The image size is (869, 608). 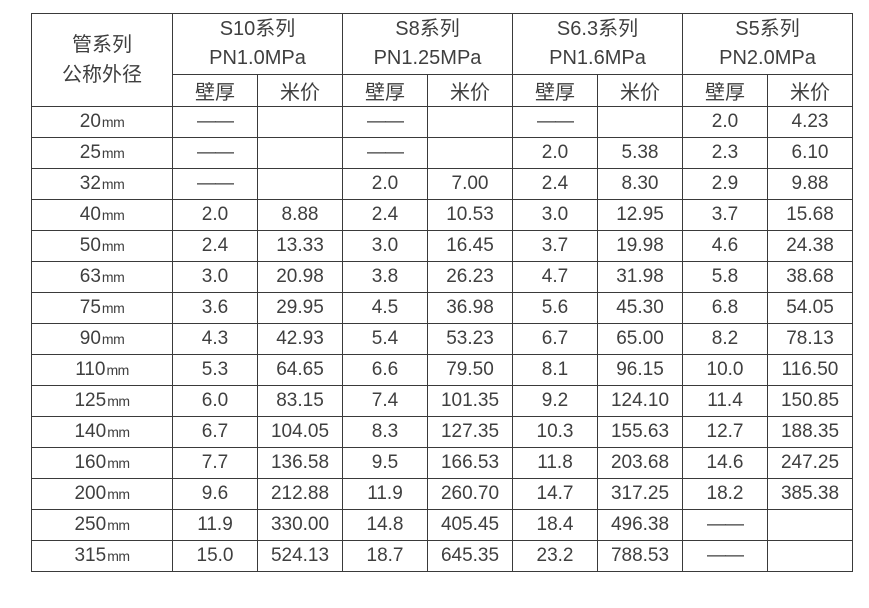 I want to click on thickness-cell: 6.0, so click(x=215, y=401).